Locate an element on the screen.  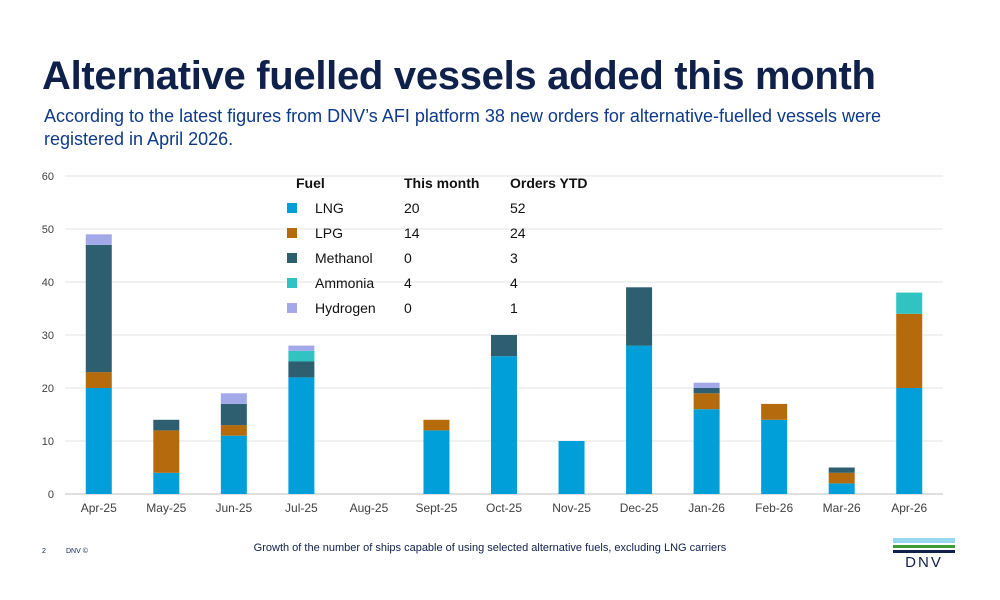
legend-ytd: 24 is located at coordinates (518, 233).